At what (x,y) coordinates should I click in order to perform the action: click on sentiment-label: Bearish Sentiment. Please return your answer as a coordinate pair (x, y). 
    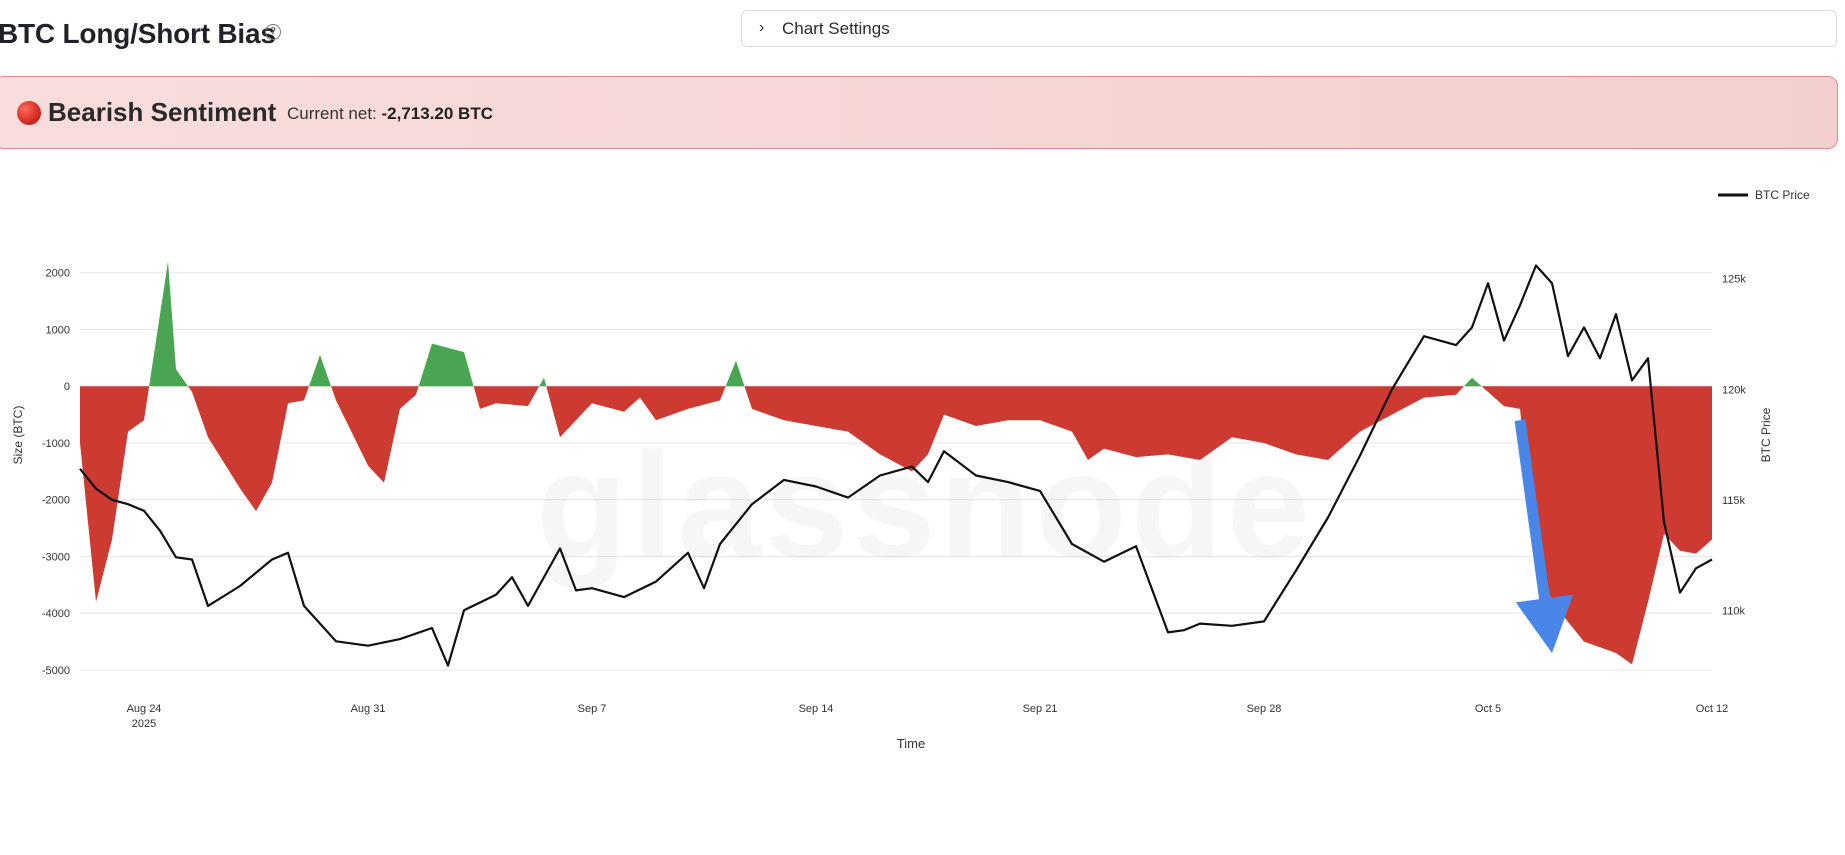
    Looking at the image, I should click on (162, 112).